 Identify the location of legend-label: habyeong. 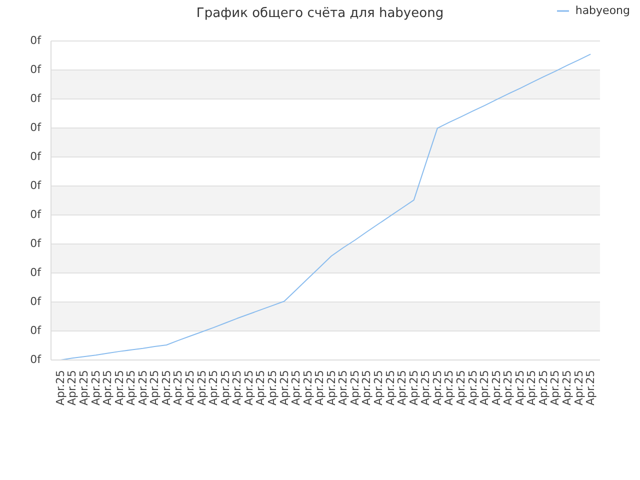
(602, 10).